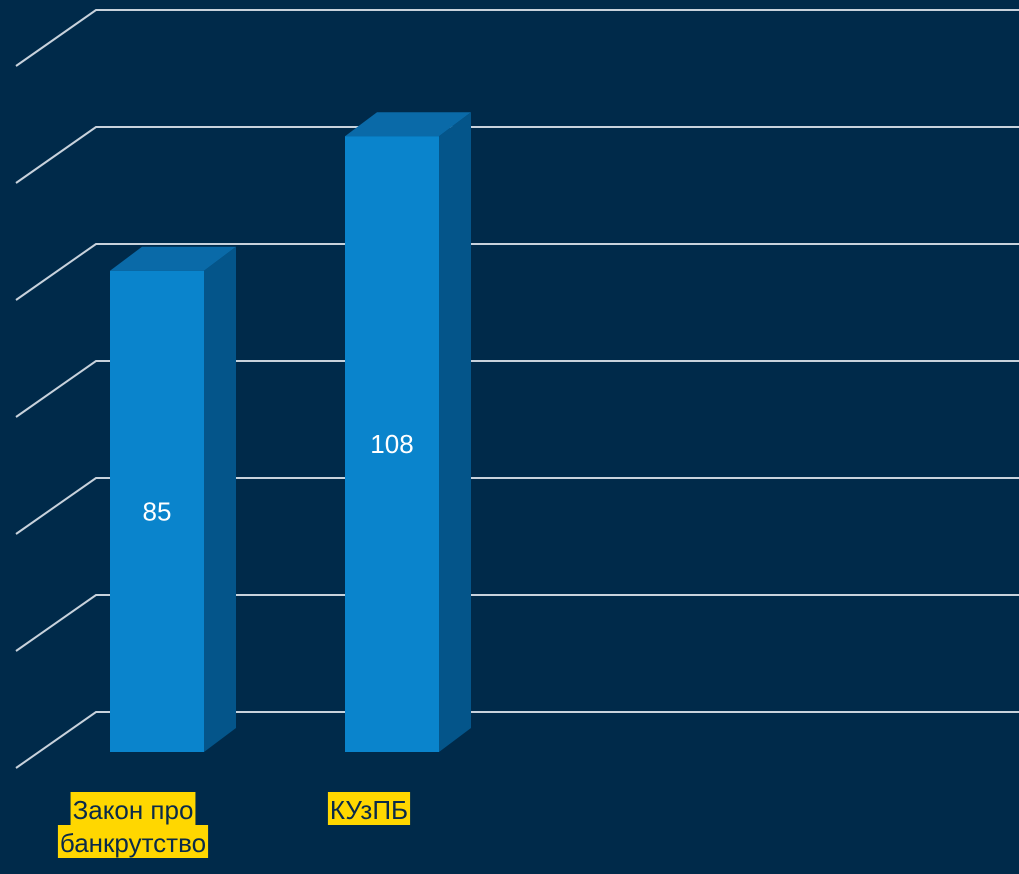 Image resolution: width=1019 pixels, height=874 pixels. I want to click on data-label: 108, so click(391, 444).